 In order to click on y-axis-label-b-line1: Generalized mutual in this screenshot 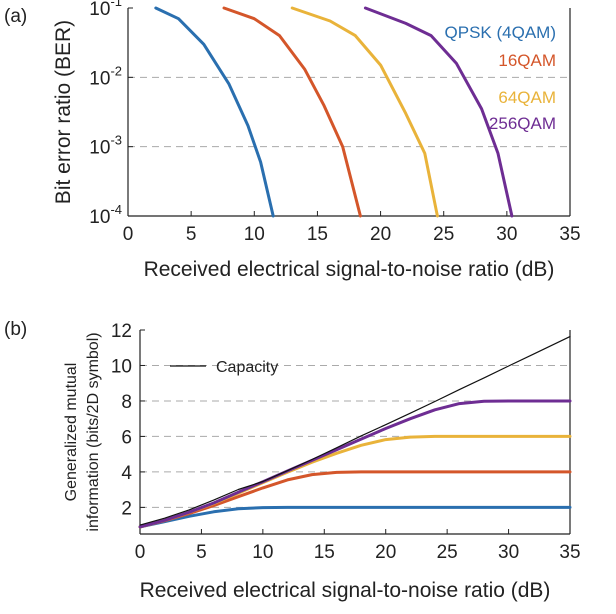, I will do `click(71, 432)`.